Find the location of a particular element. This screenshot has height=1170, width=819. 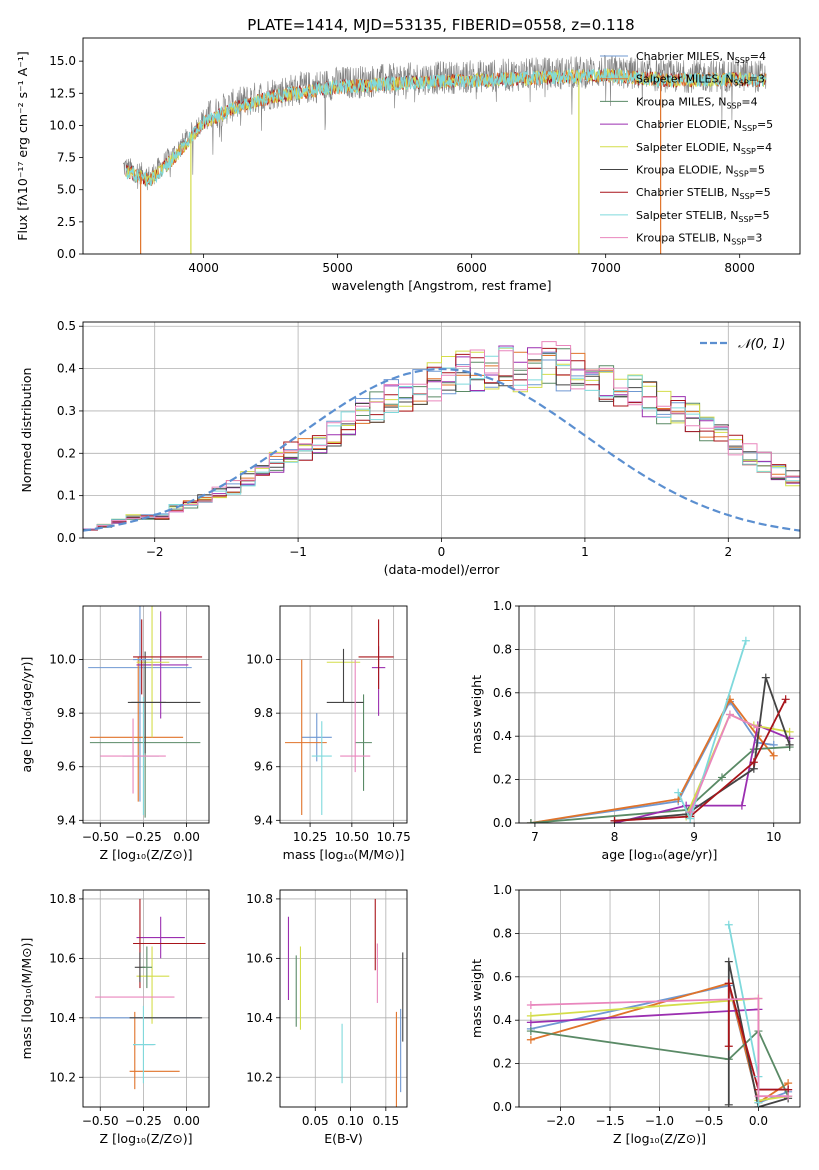

x-axis-label: E(B-V) is located at coordinates (343, 1138).